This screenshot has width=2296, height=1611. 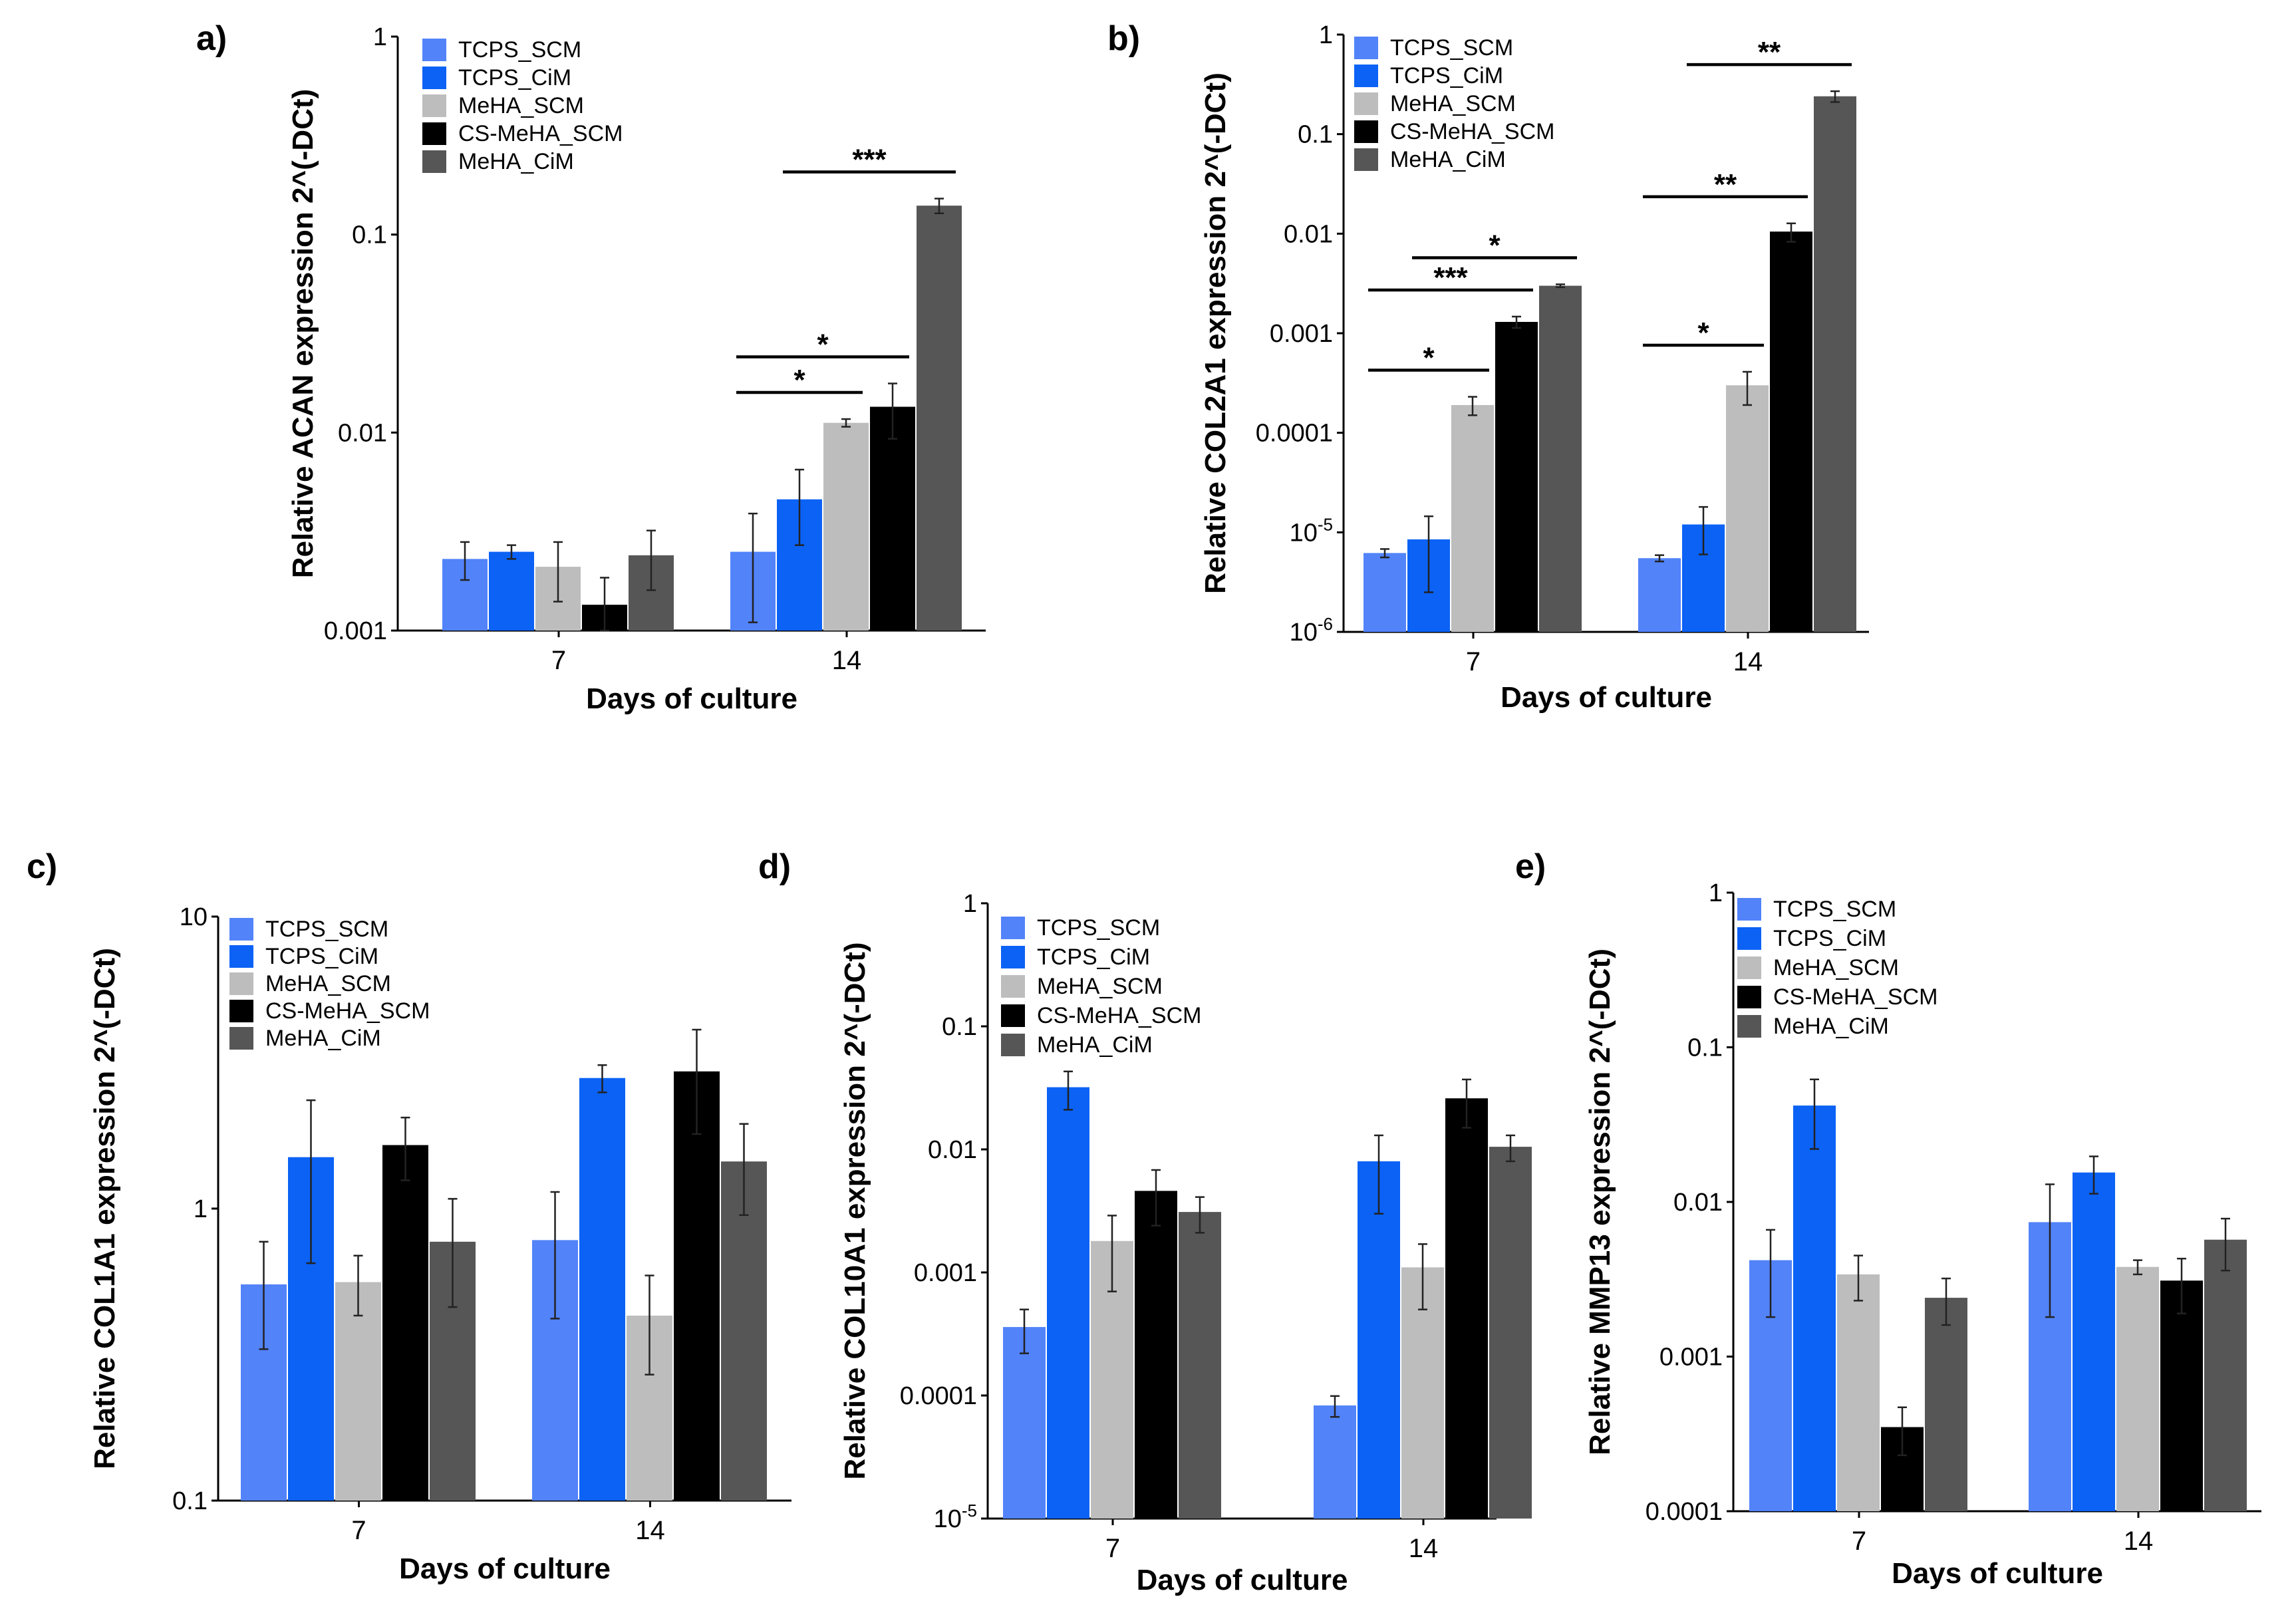 What do you see at coordinates (1450, 278) in the screenshot?
I see `significance-label: ***` at bounding box center [1450, 278].